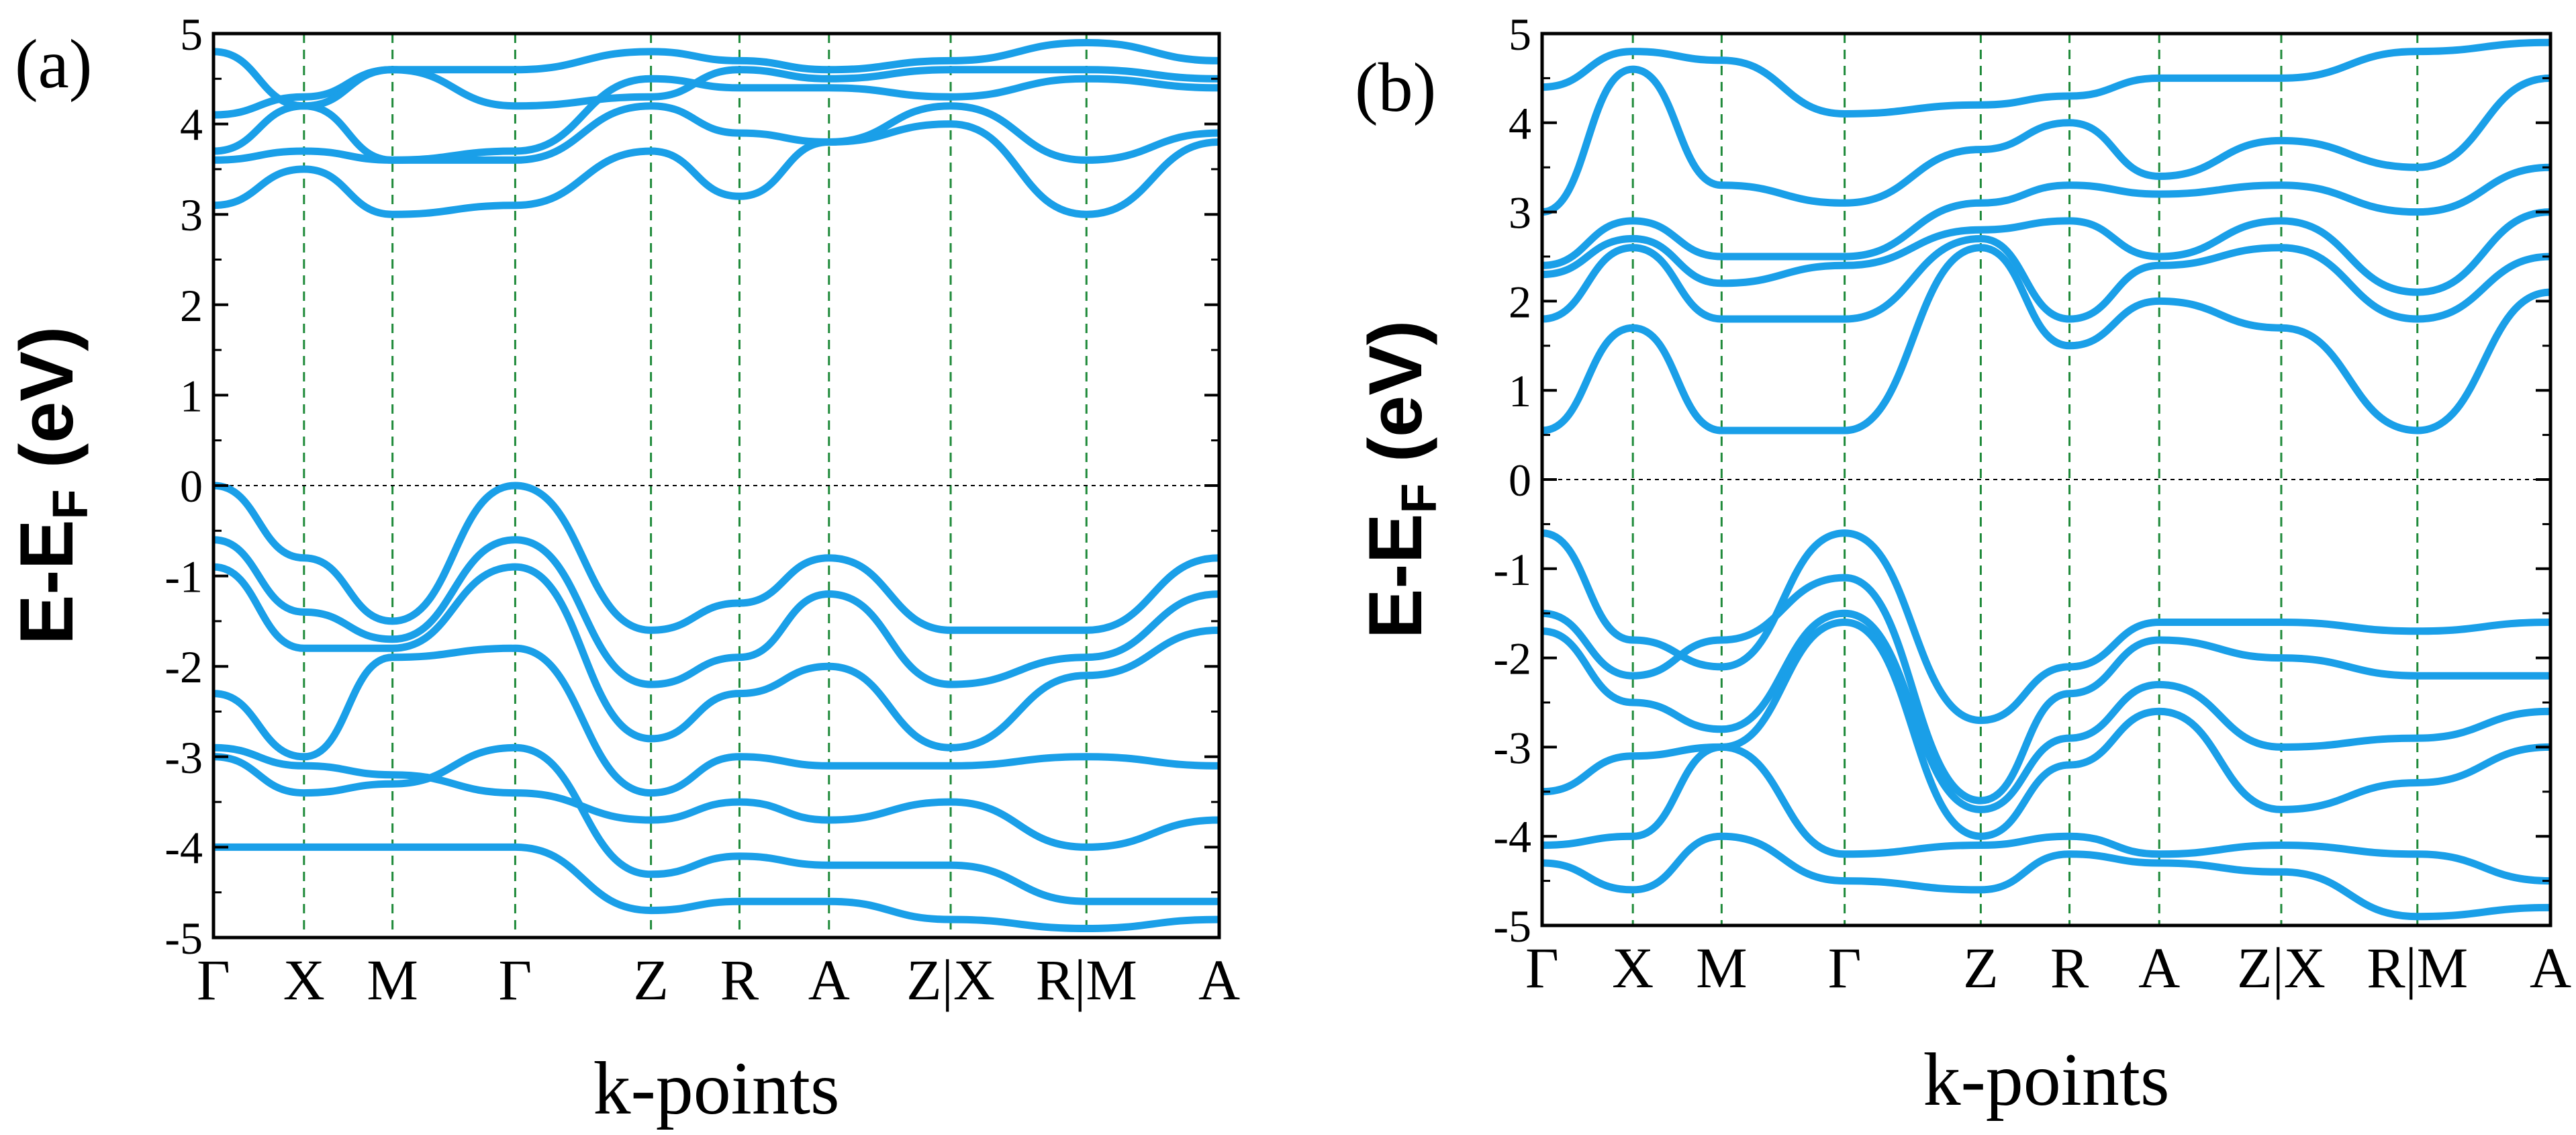 The image size is (2576, 1135). I want to click on band-line-v7, so click(716, 887).